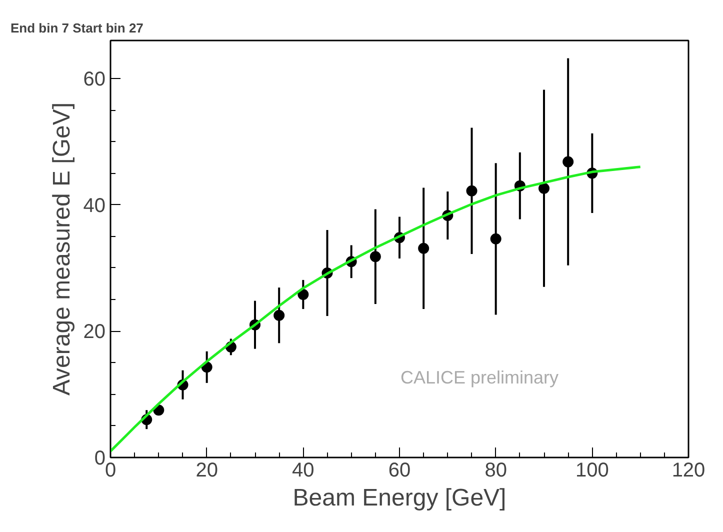 This screenshot has height=532, width=723. I want to click on x-tick-label: 40, so click(303, 471).